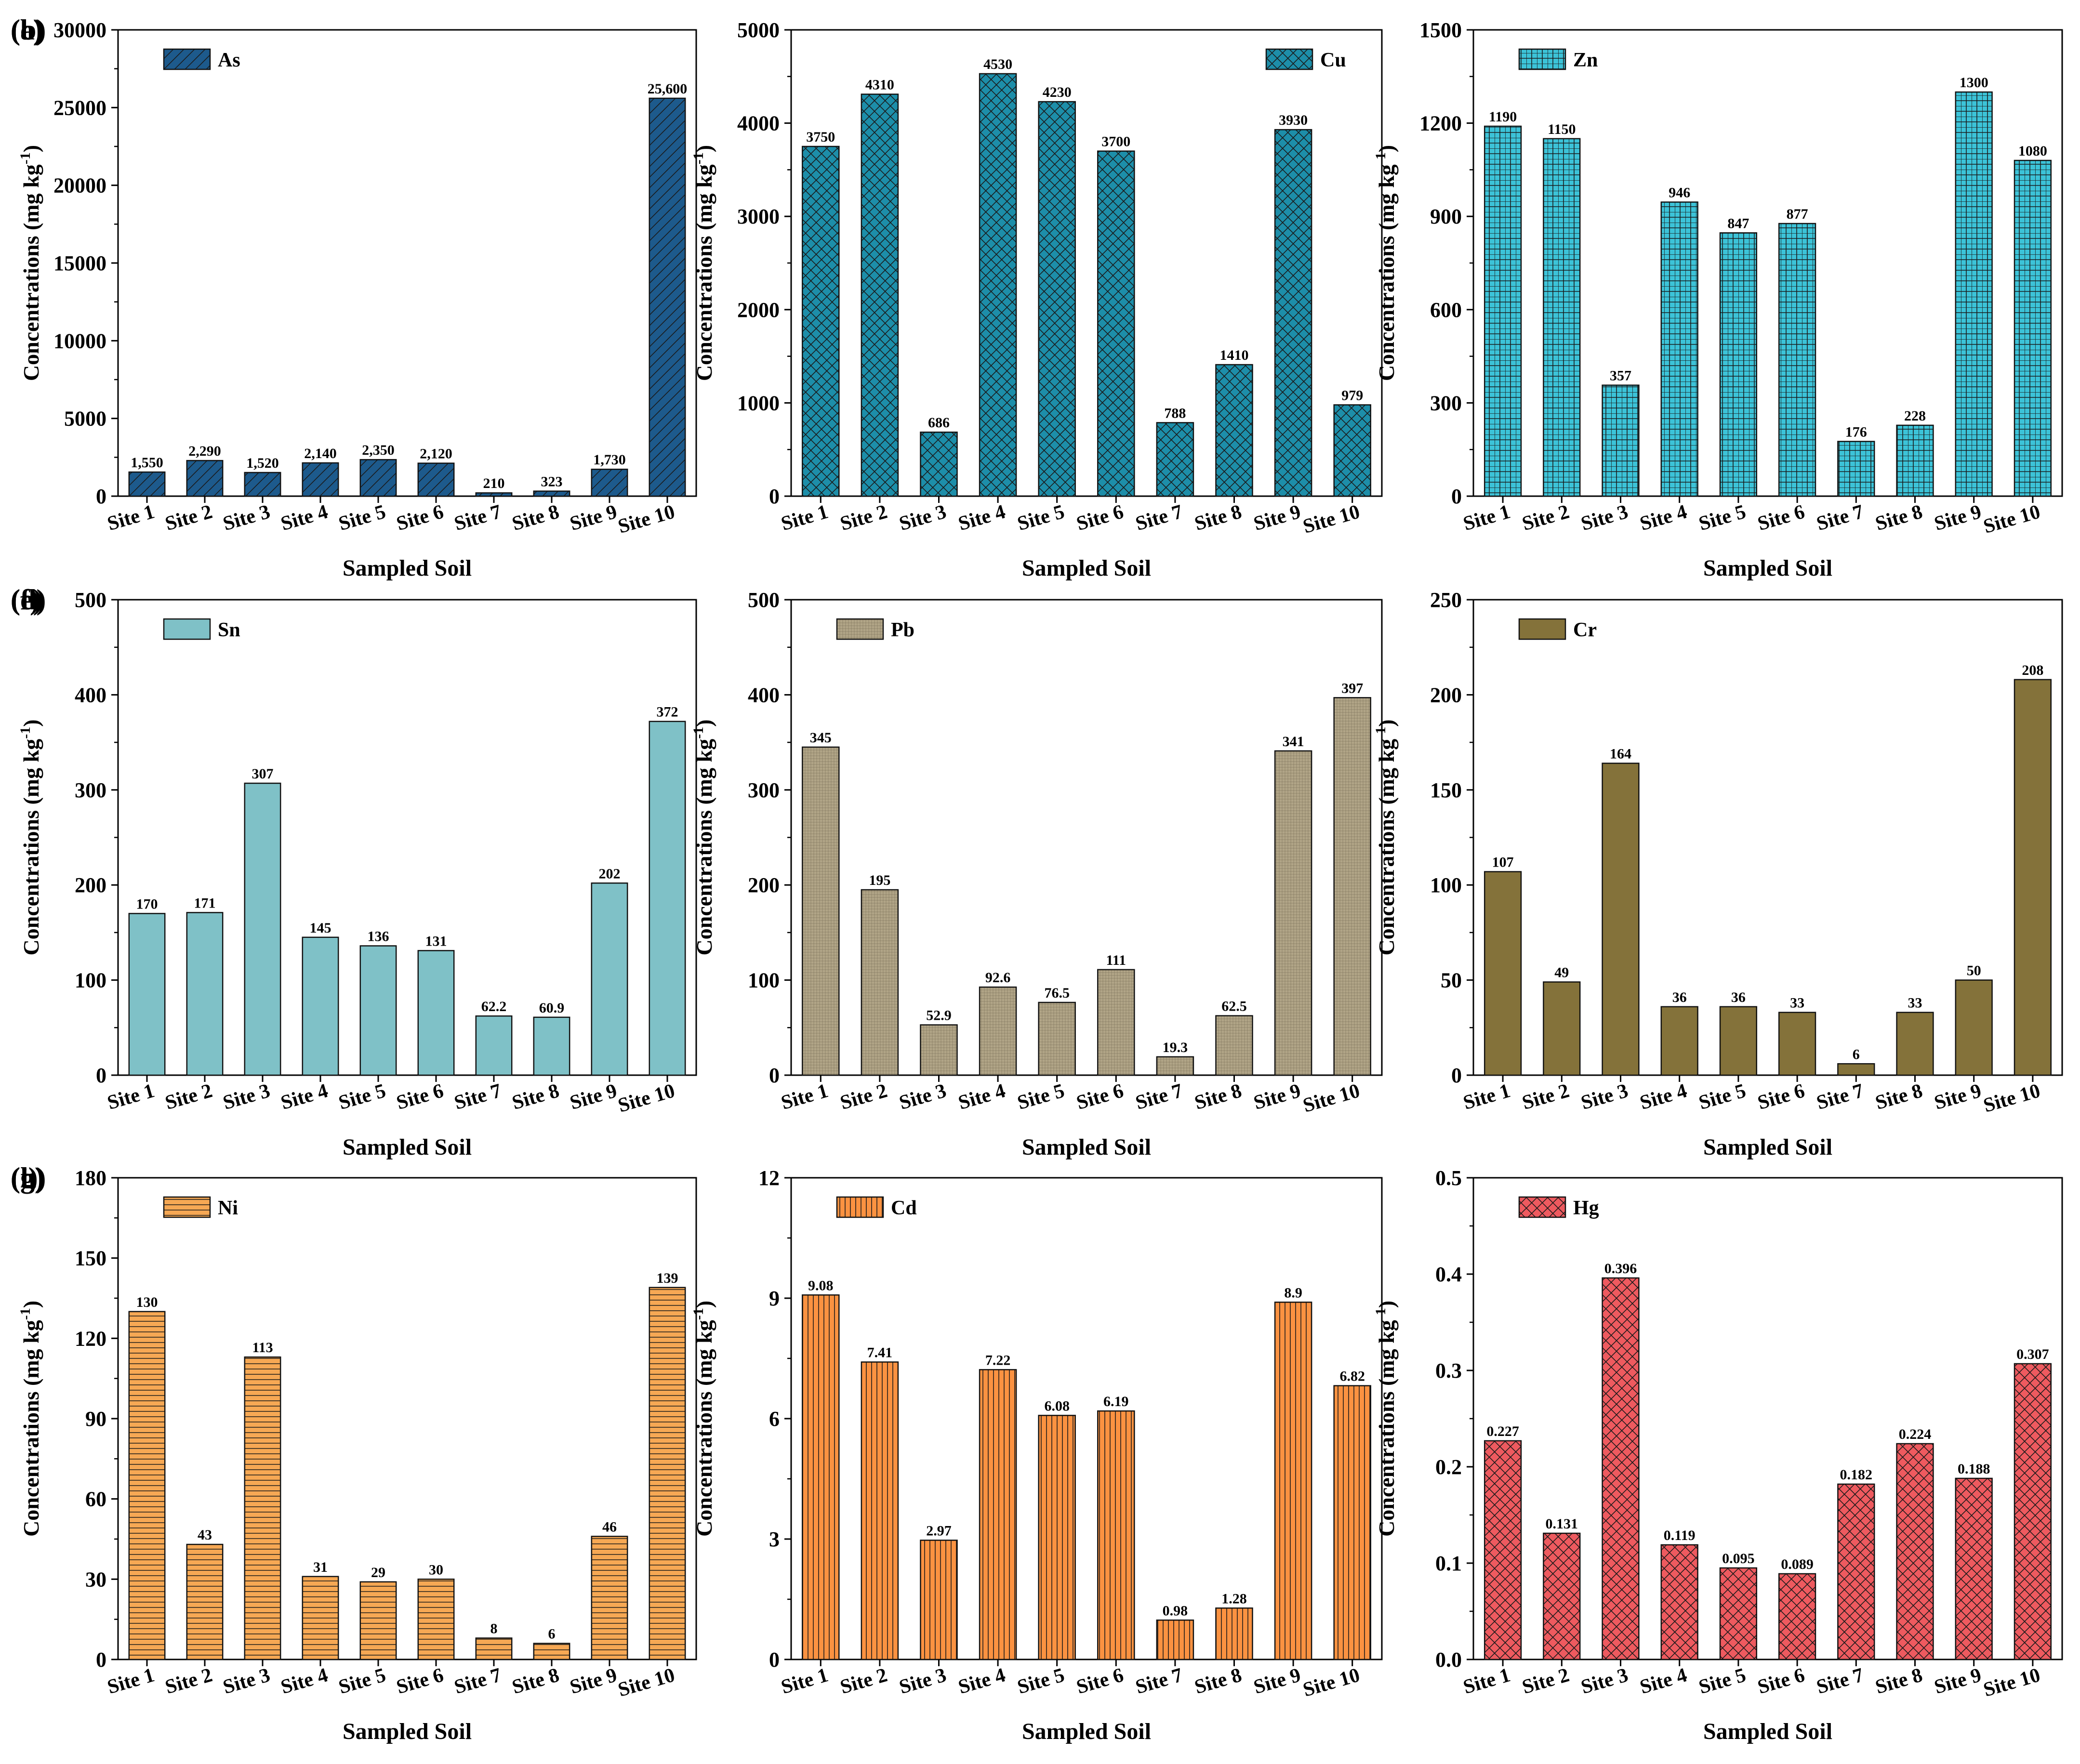 The height and width of the screenshot is (1764, 2080). Describe the element at coordinates (95, 1419) in the screenshot. I see `y-tick-label: 90` at that location.